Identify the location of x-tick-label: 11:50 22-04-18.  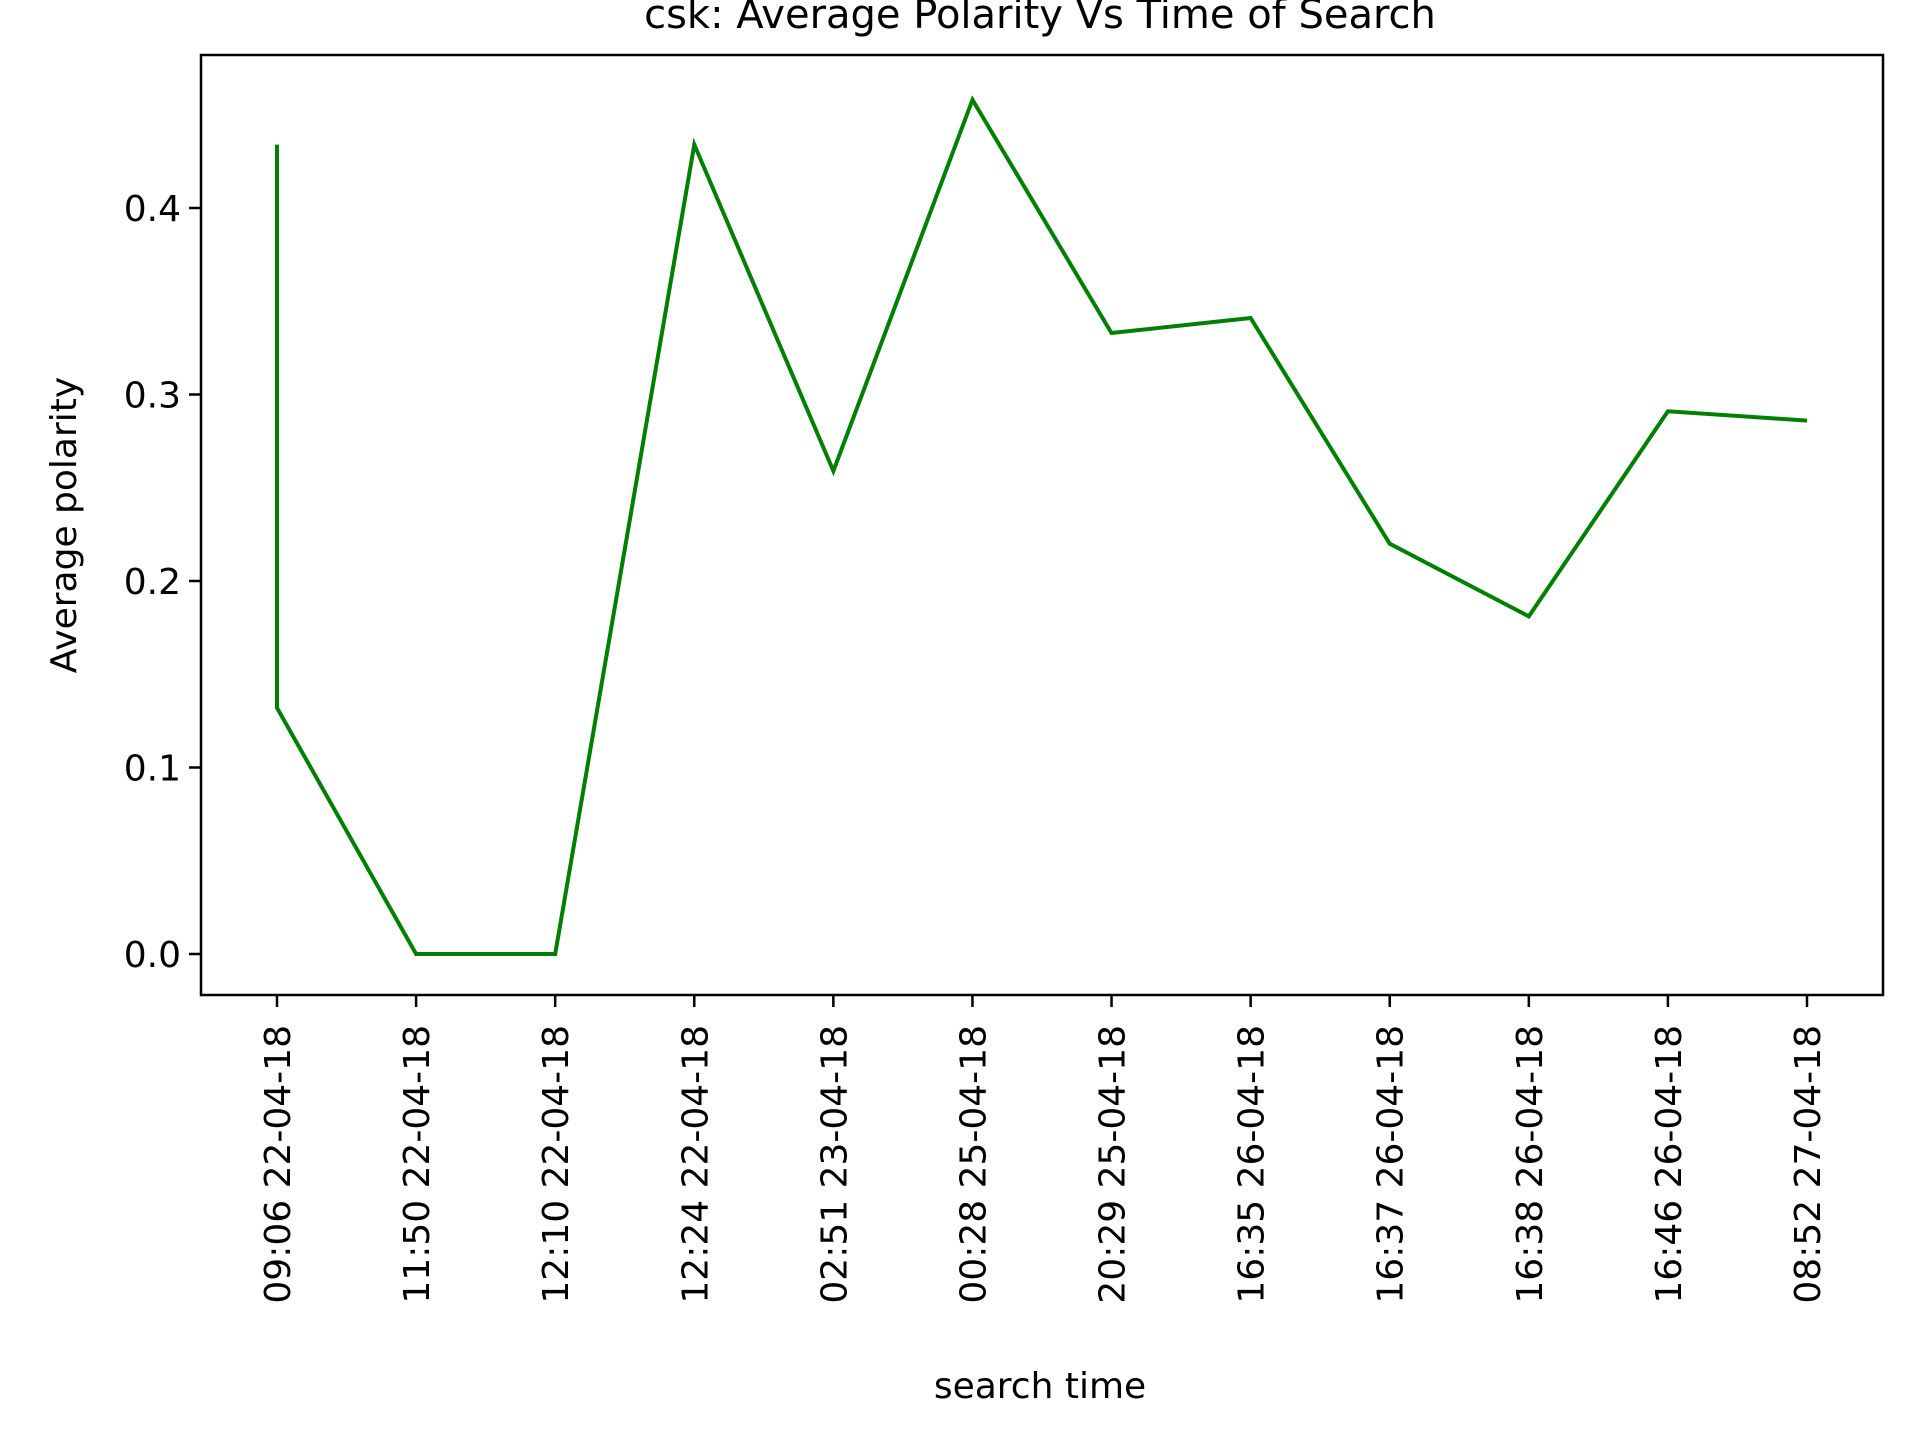
(417, 1164).